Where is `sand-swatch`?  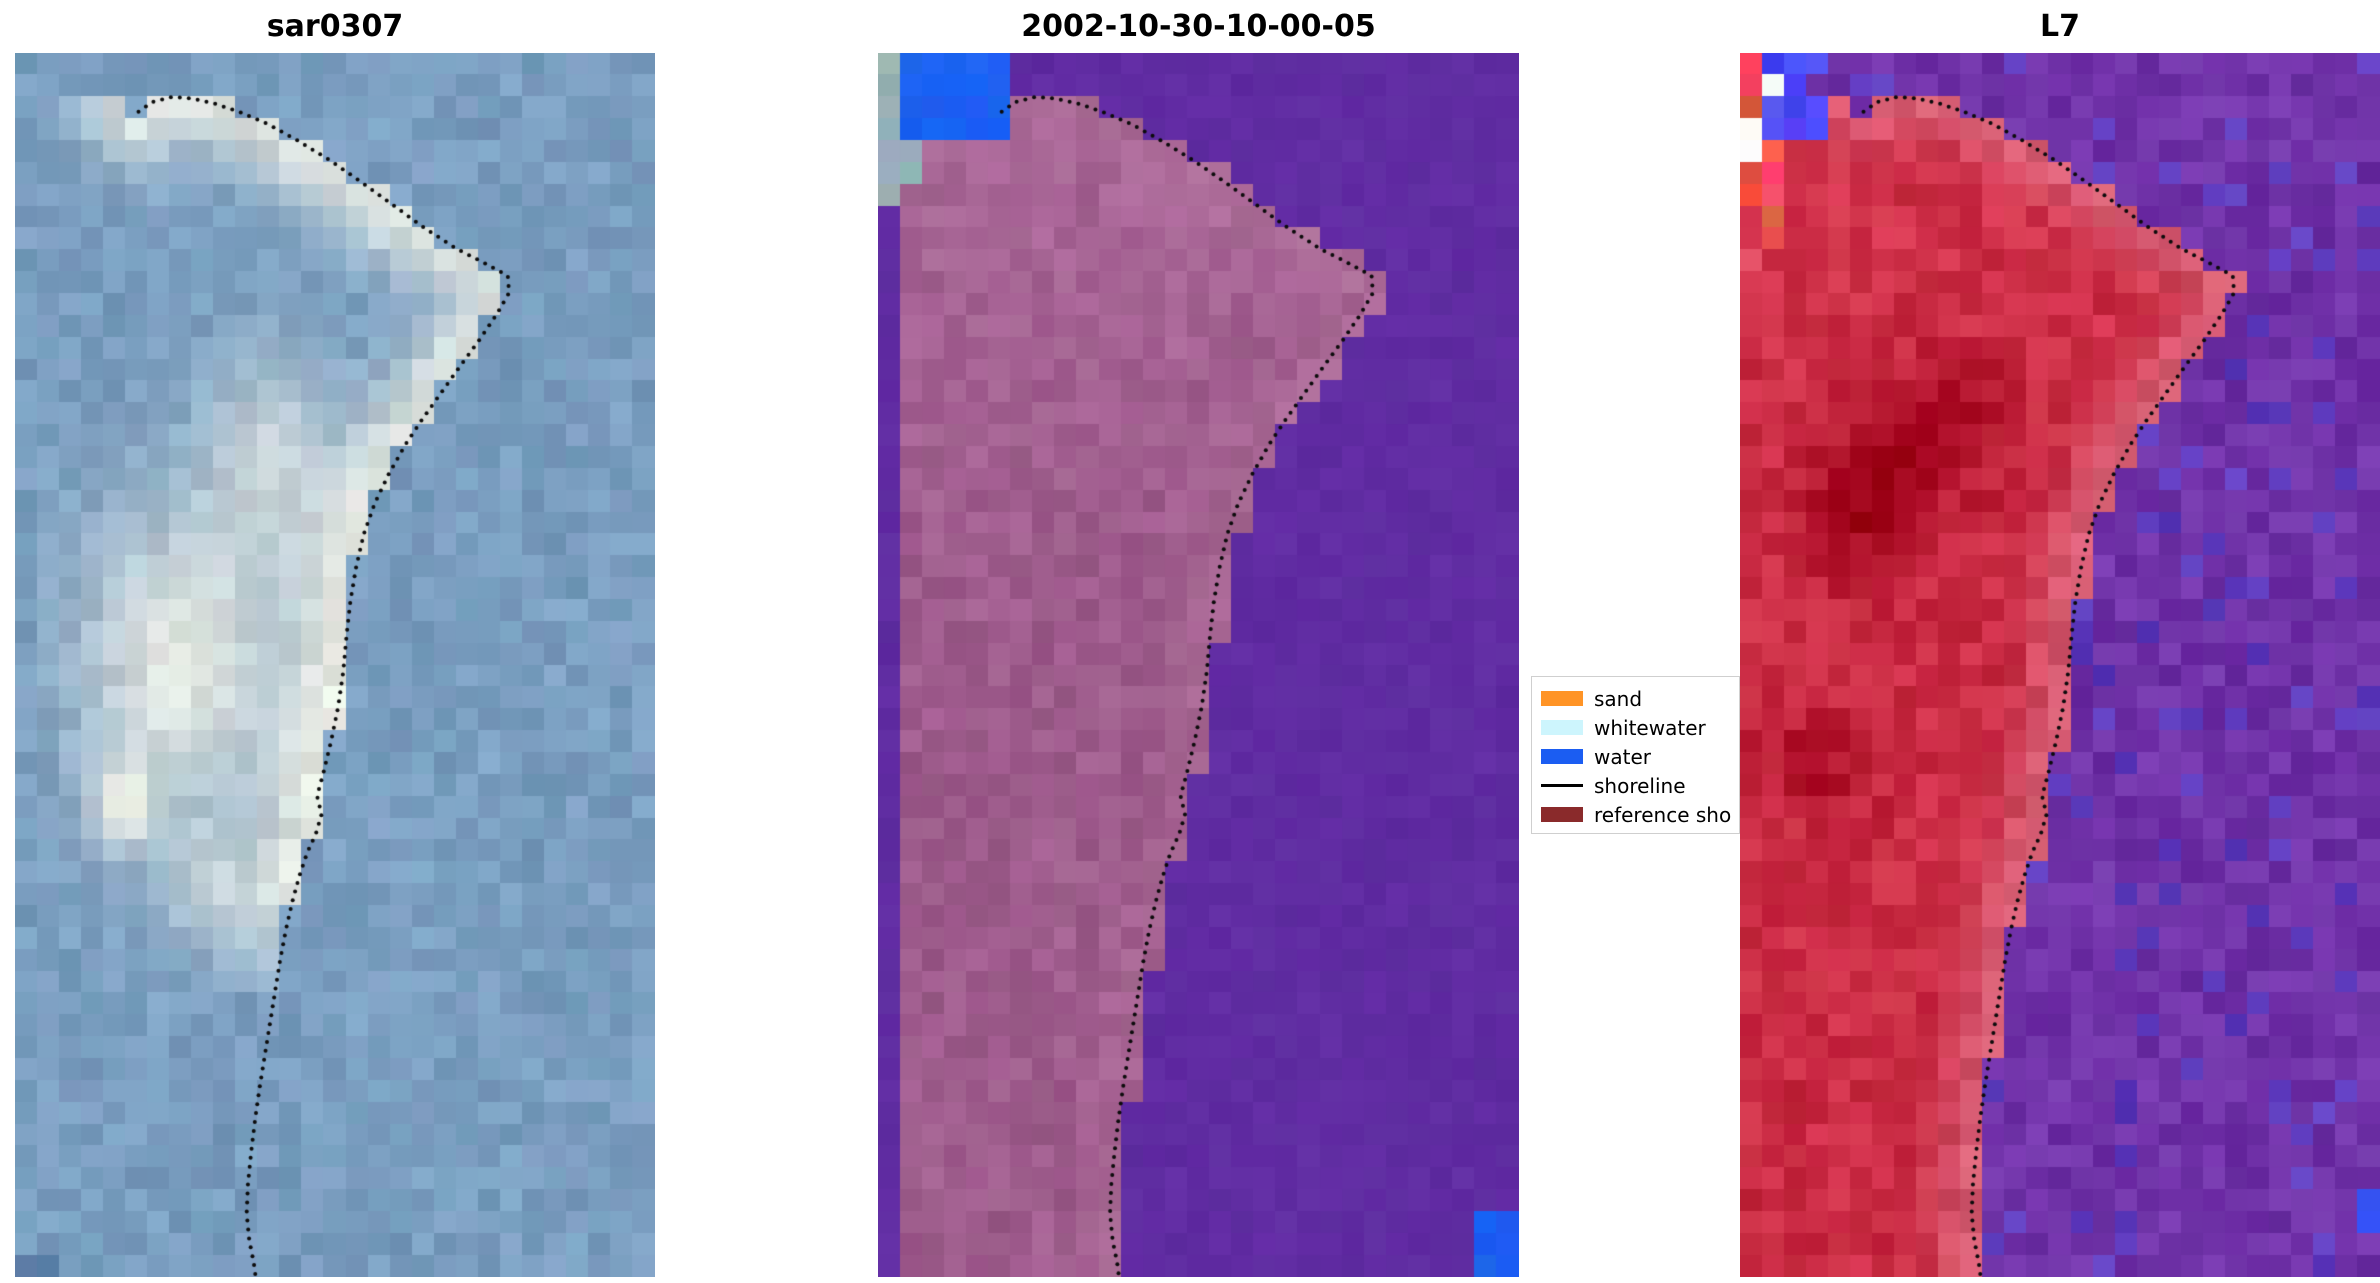
sand-swatch is located at coordinates (1562, 698).